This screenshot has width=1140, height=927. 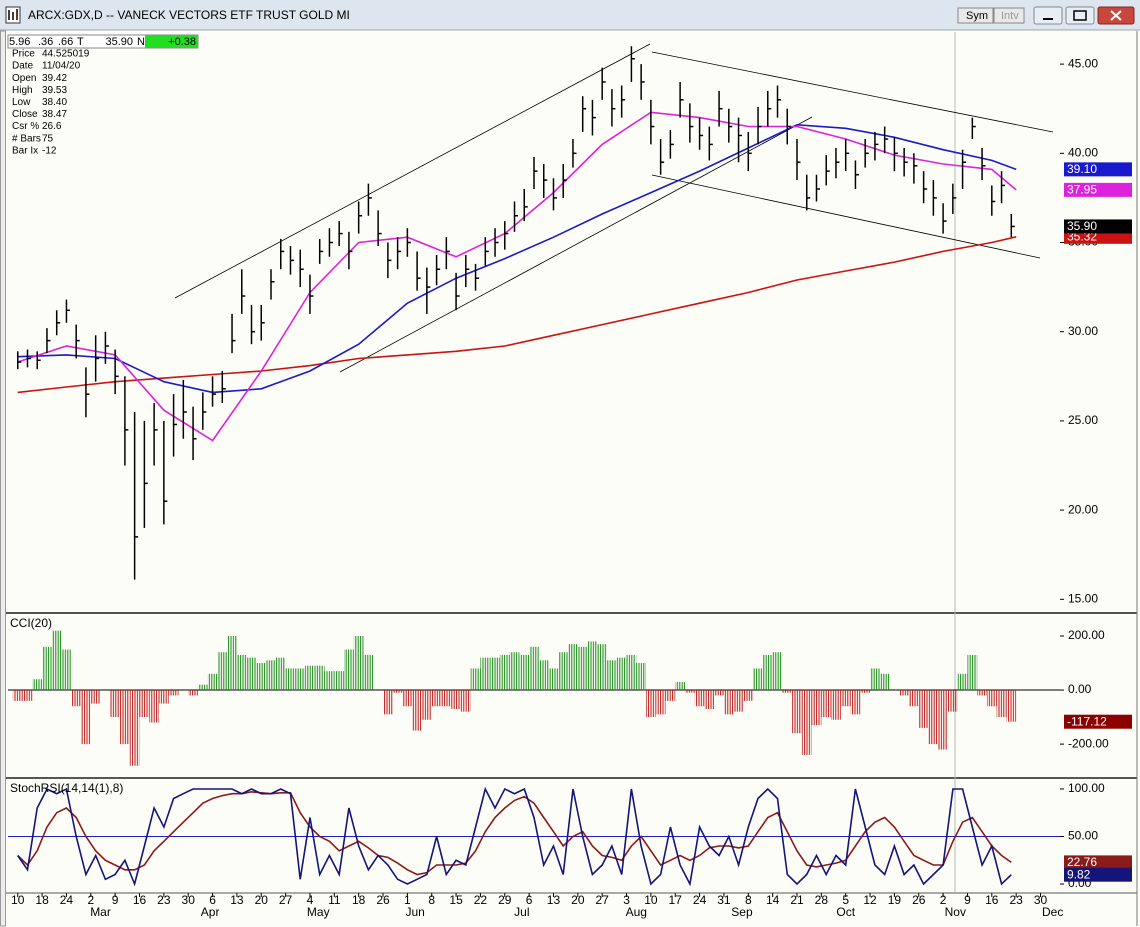 What do you see at coordinates (1048, 15) in the screenshot?
I see `minimize-button` at bounding box center [1048, 15].